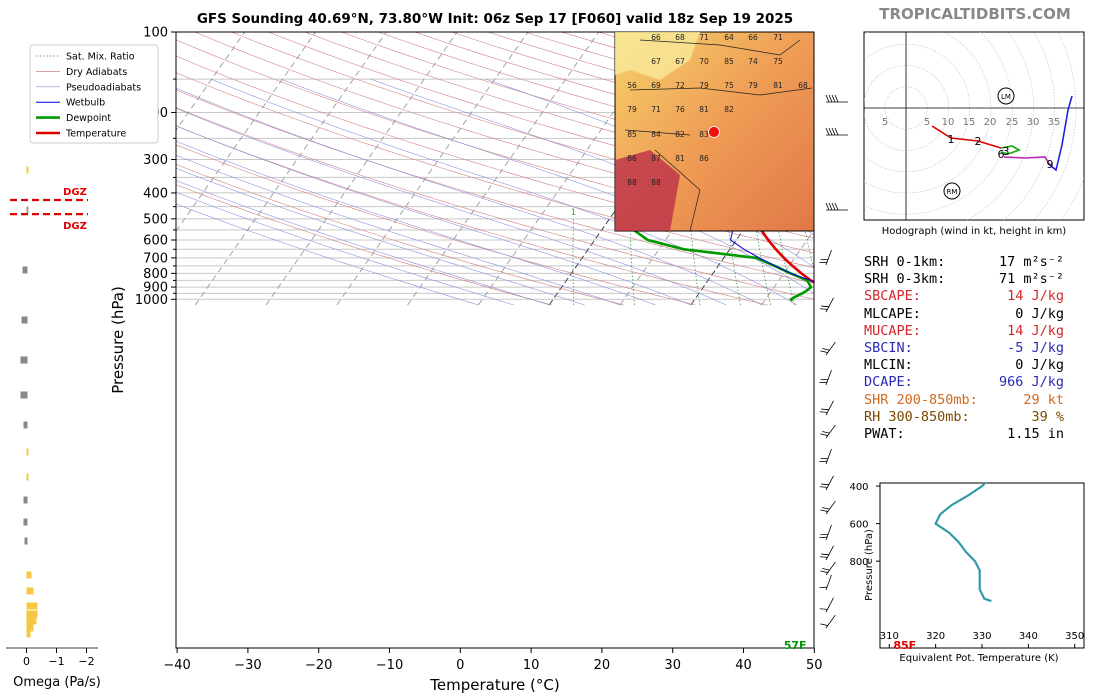 The image size is (1100, 700). Describe the element at coordinates (824, 213) in the screenshot. I see `mixing-ratio-label: 16` at that location.